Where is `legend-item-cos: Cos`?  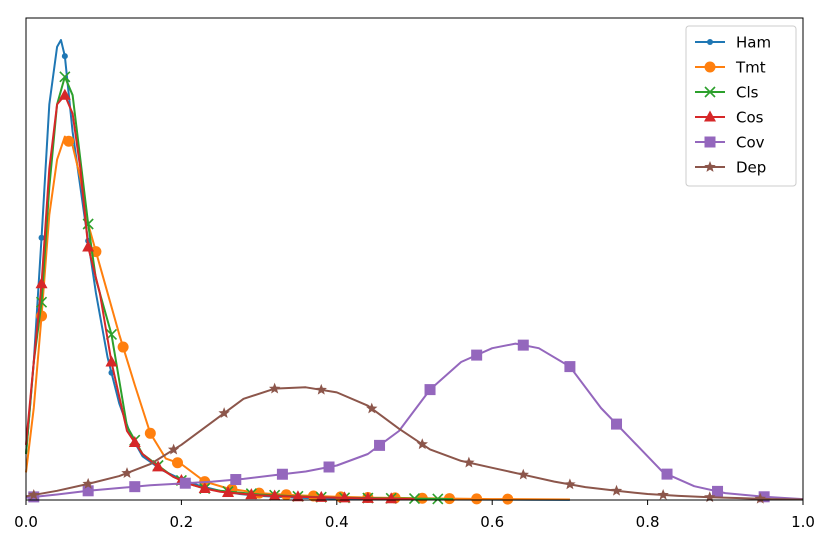 legend-item-cos: Cos is located at coordinates (729, 118).